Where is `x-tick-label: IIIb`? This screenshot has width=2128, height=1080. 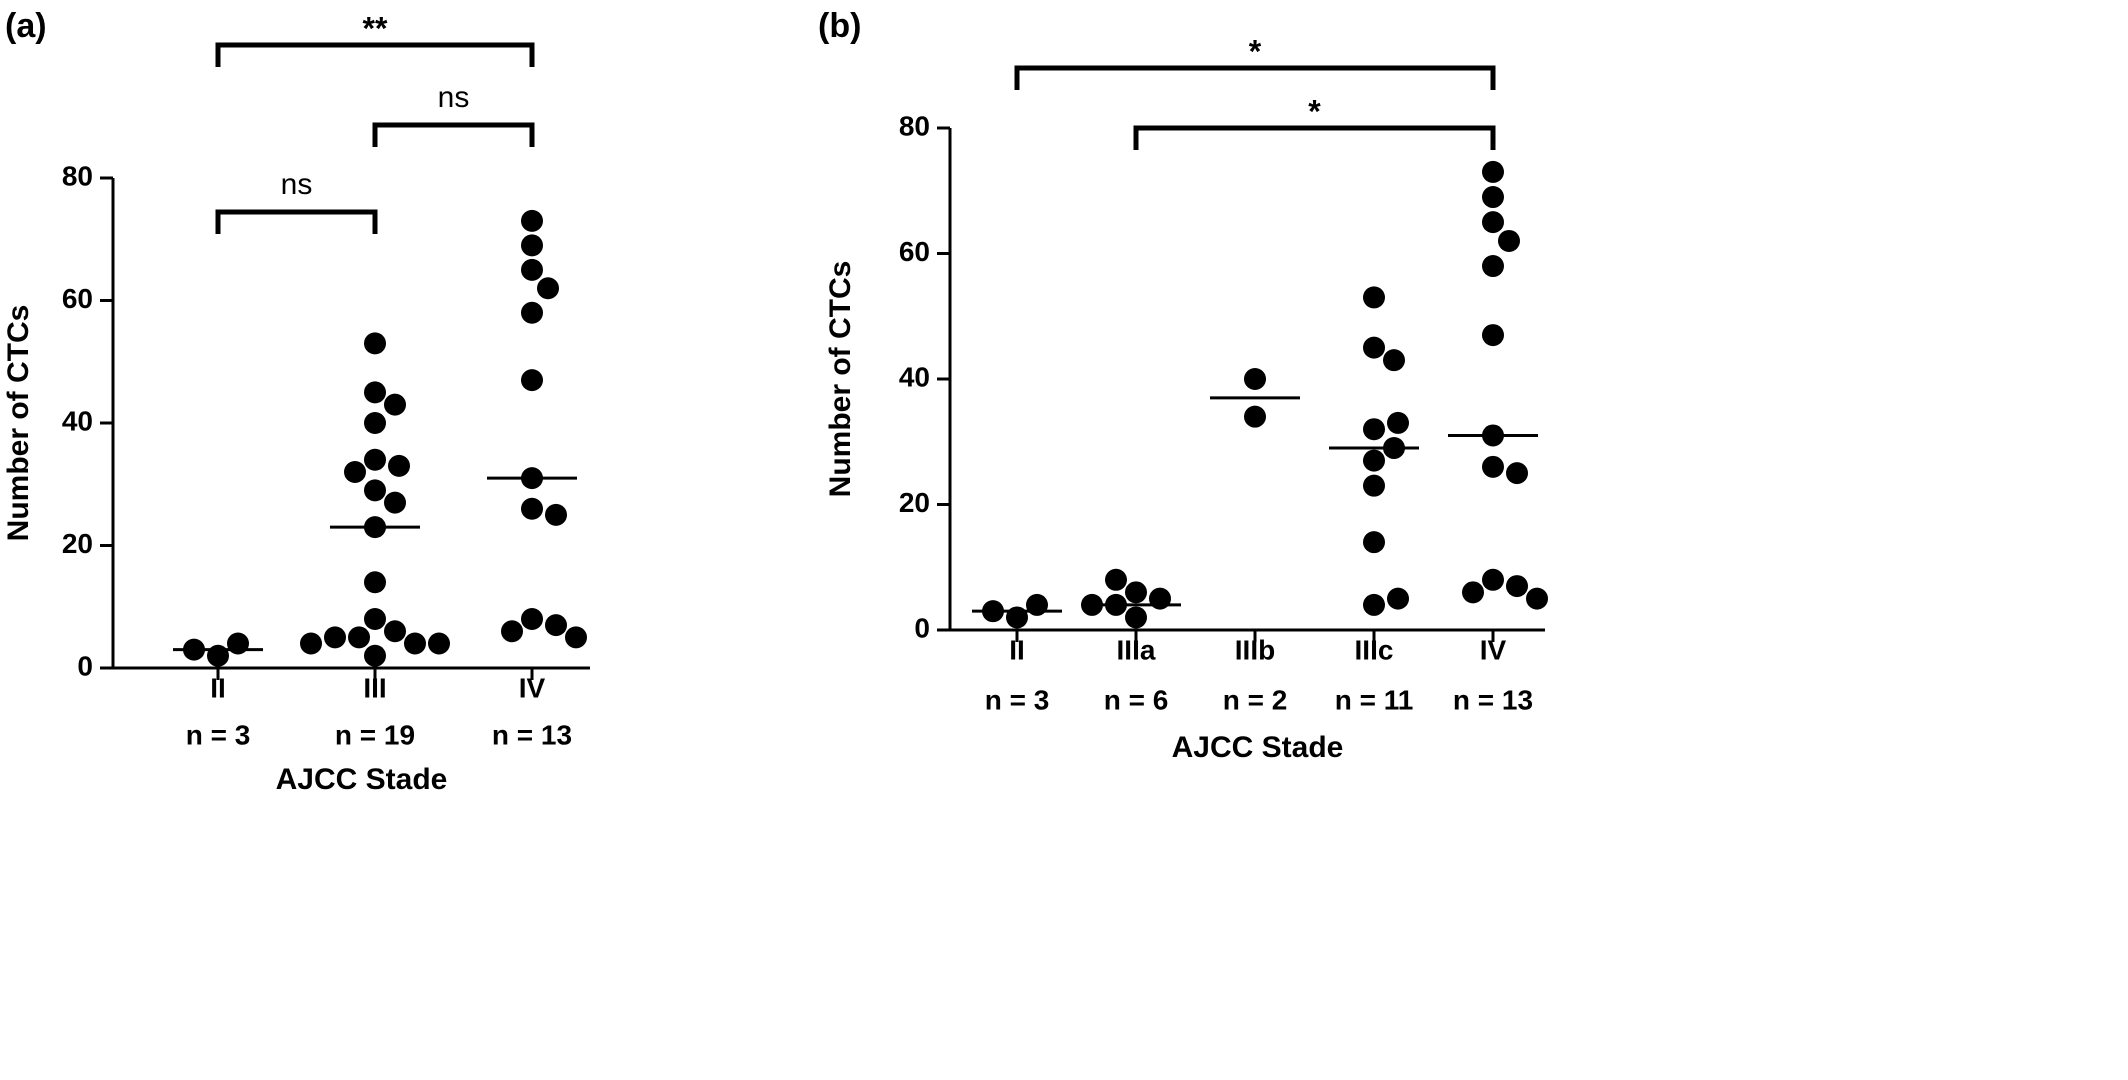 x-tick-label: IIIb is located at coordinates (1255, 649).